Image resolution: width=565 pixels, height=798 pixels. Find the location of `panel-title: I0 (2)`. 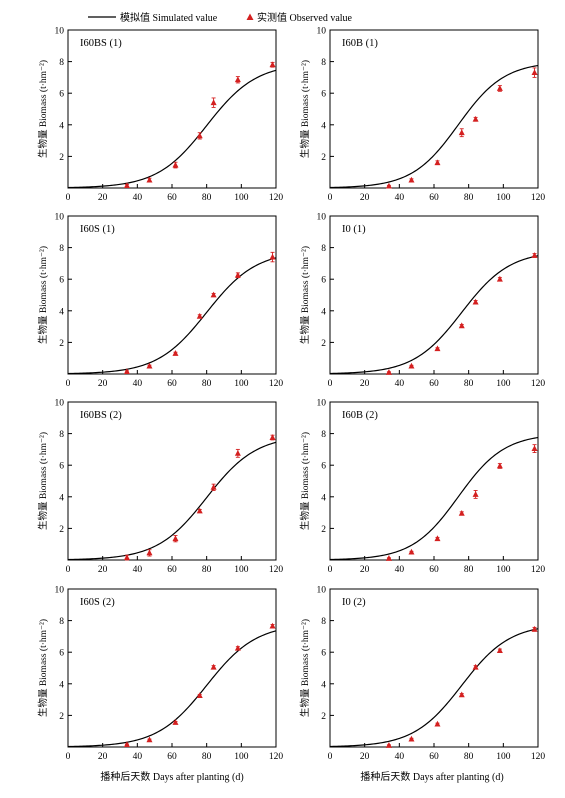

panel-title: I0 (2) is located at coordinates (354, 602).